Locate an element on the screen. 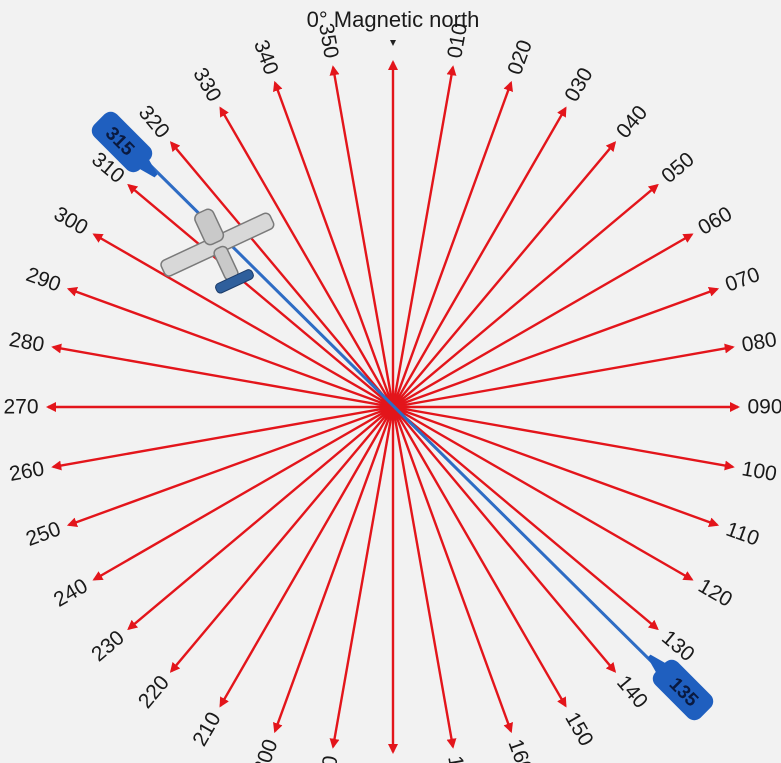 Image resolution: width=781 pixels, height=763 pixels. heading-label-090: 090 is located at coordinates (764, 407).